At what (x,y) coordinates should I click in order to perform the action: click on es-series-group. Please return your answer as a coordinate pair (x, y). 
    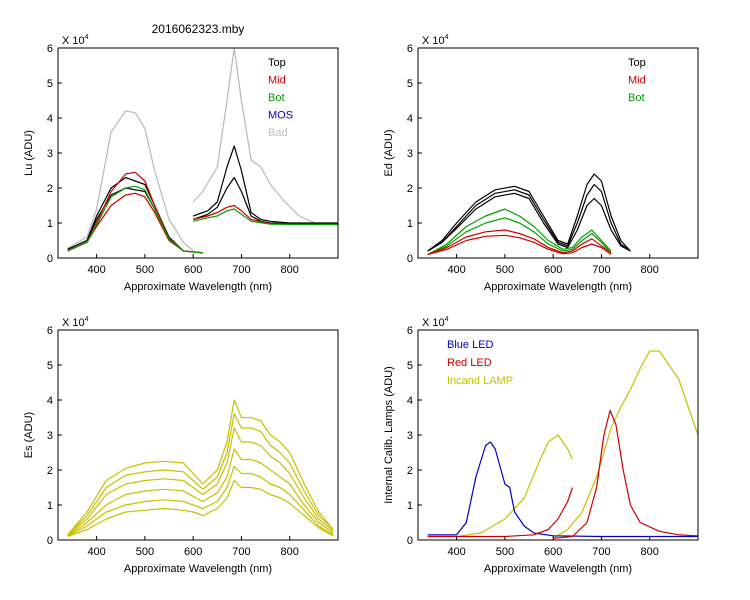
    Looking at the image, I should click on (200, 468).